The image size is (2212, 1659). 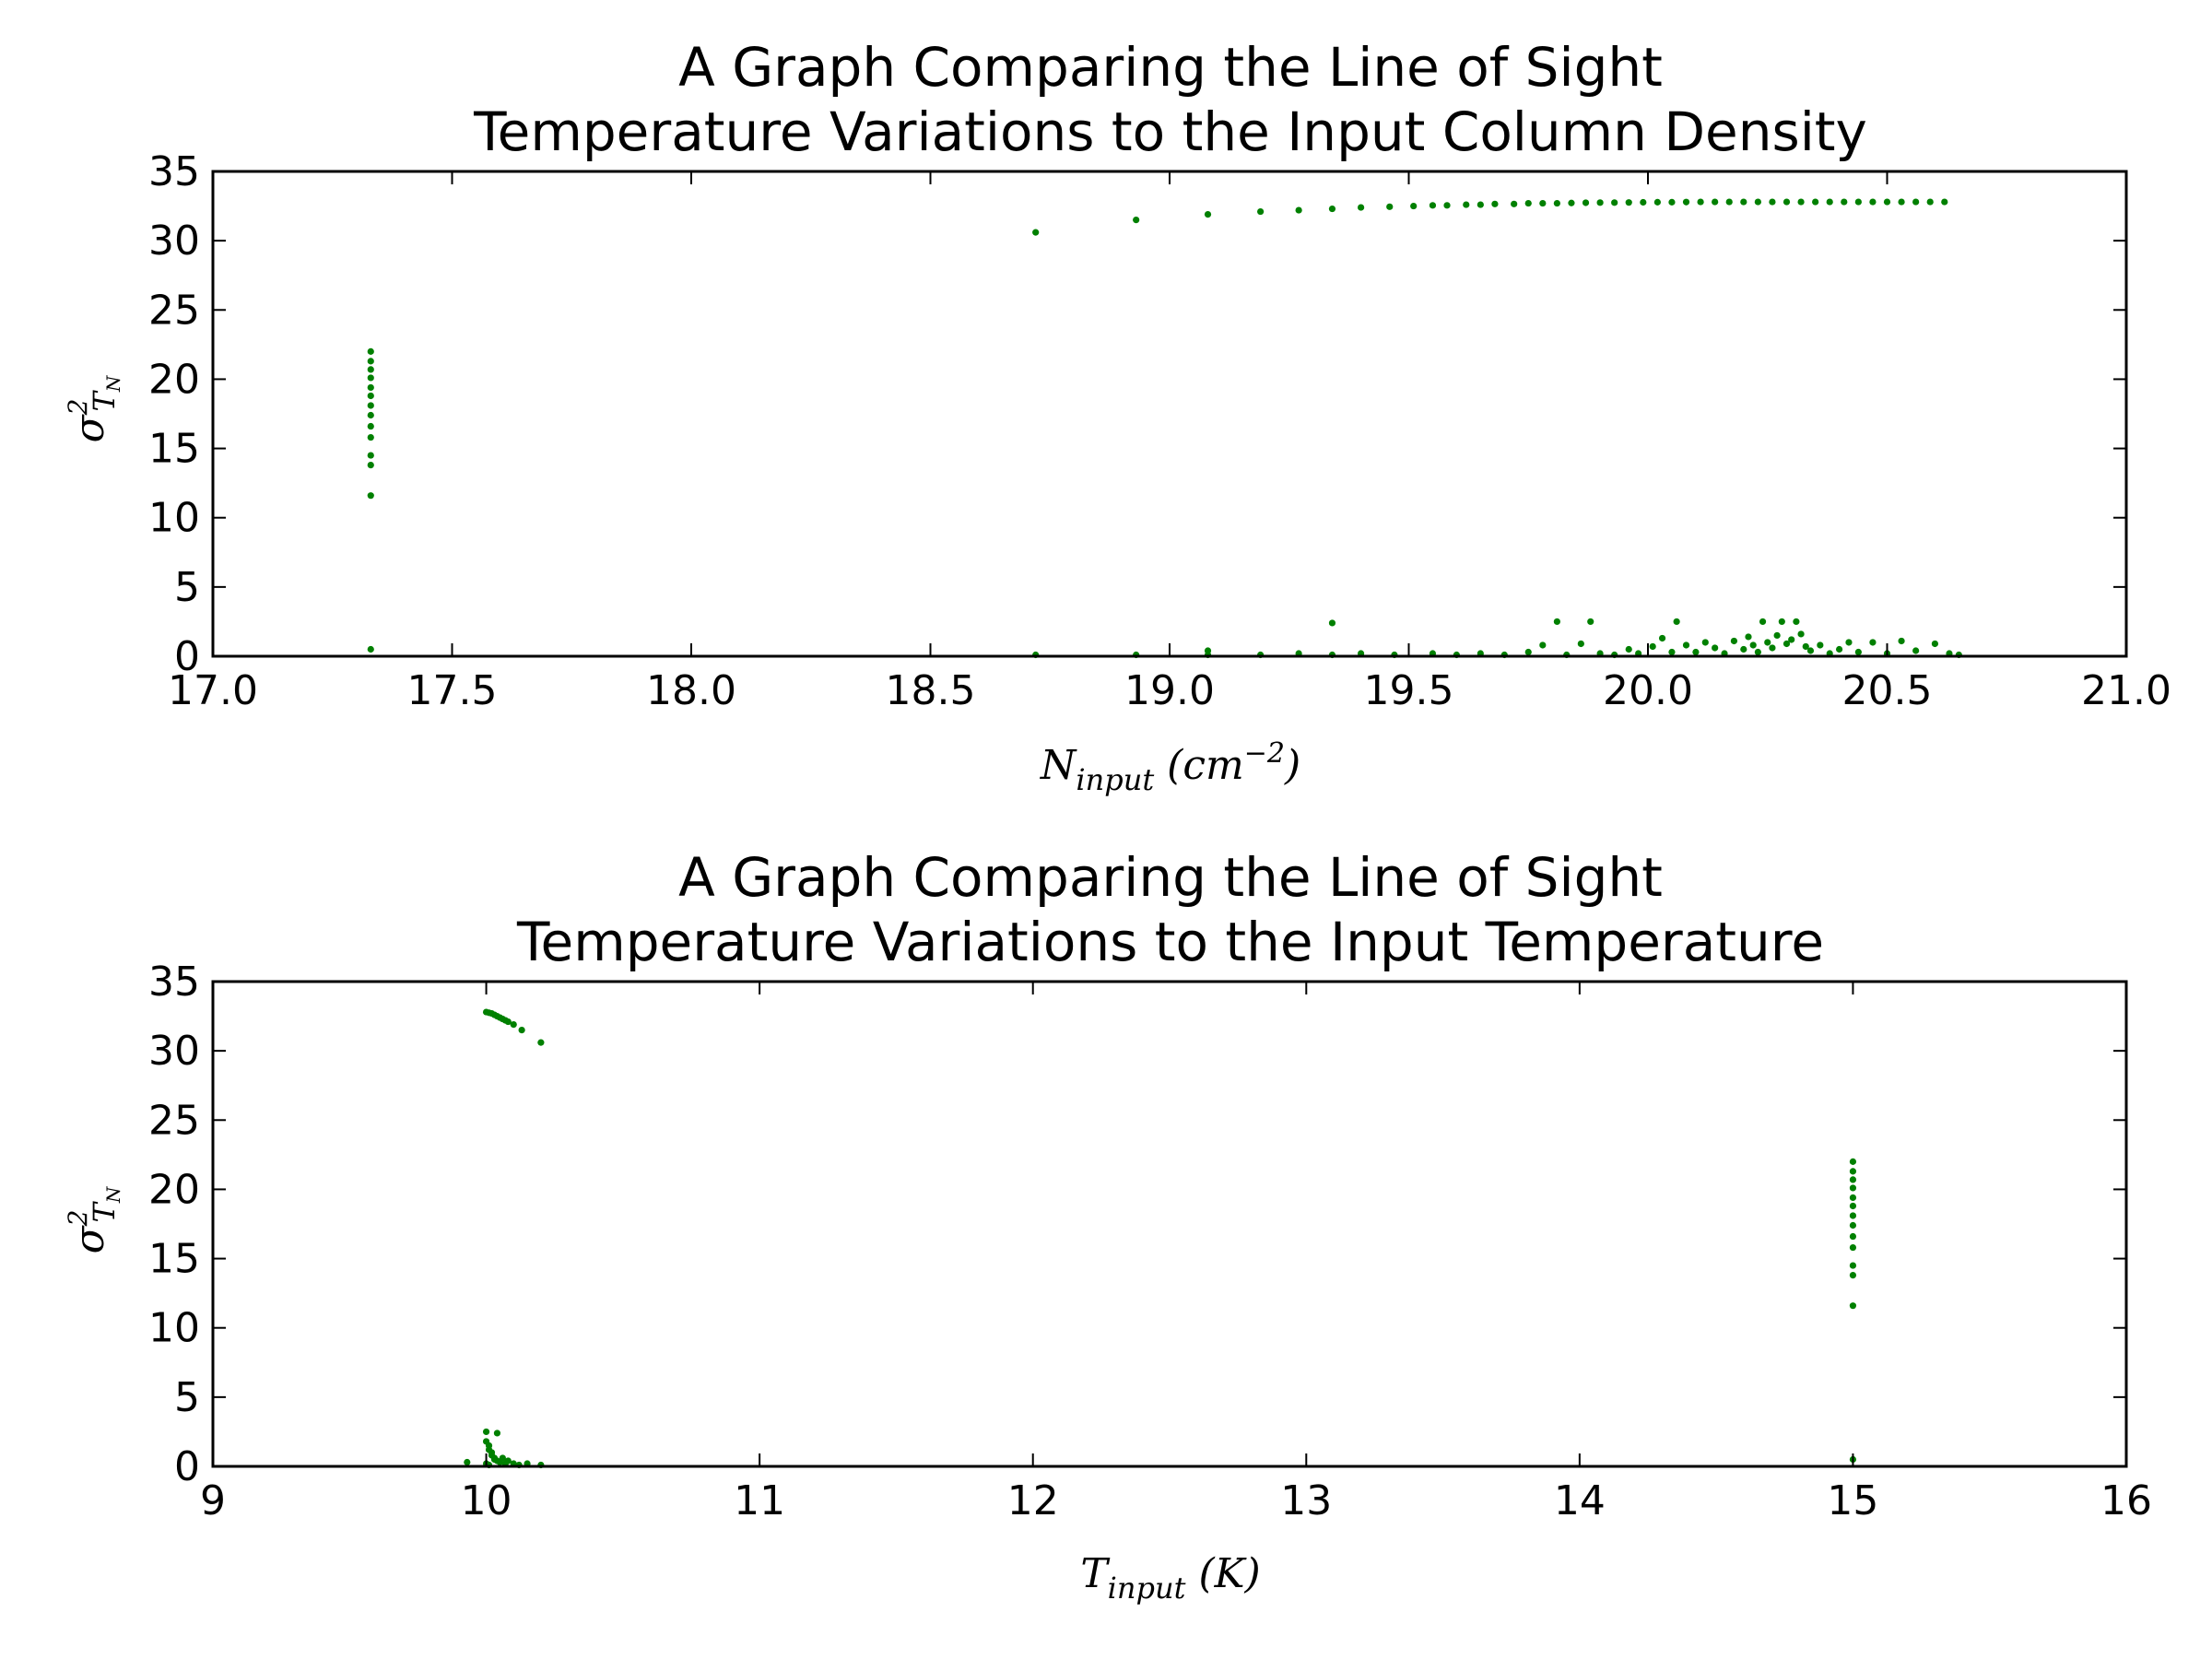 What do you see at coordinates (691, 690) in the screenshot?
I see `x-tick-label: 18.0` at bounding box center [691, 690].